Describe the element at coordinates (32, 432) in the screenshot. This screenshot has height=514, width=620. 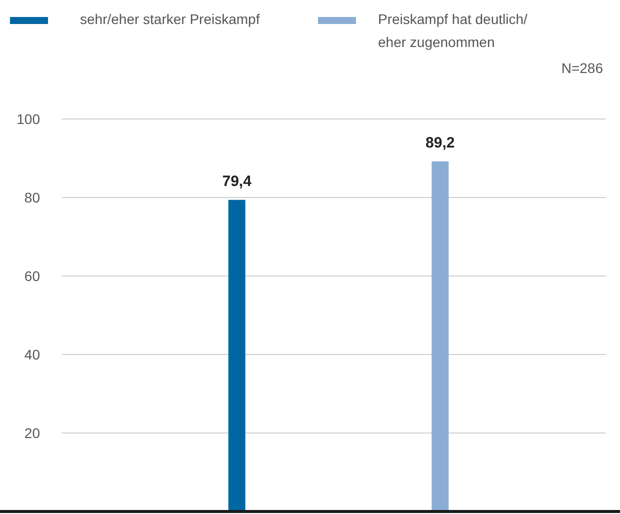
I see `y-tick-label: 20` at that location.